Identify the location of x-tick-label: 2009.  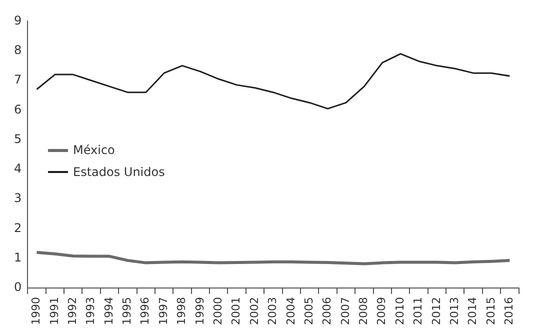
(381, 311).